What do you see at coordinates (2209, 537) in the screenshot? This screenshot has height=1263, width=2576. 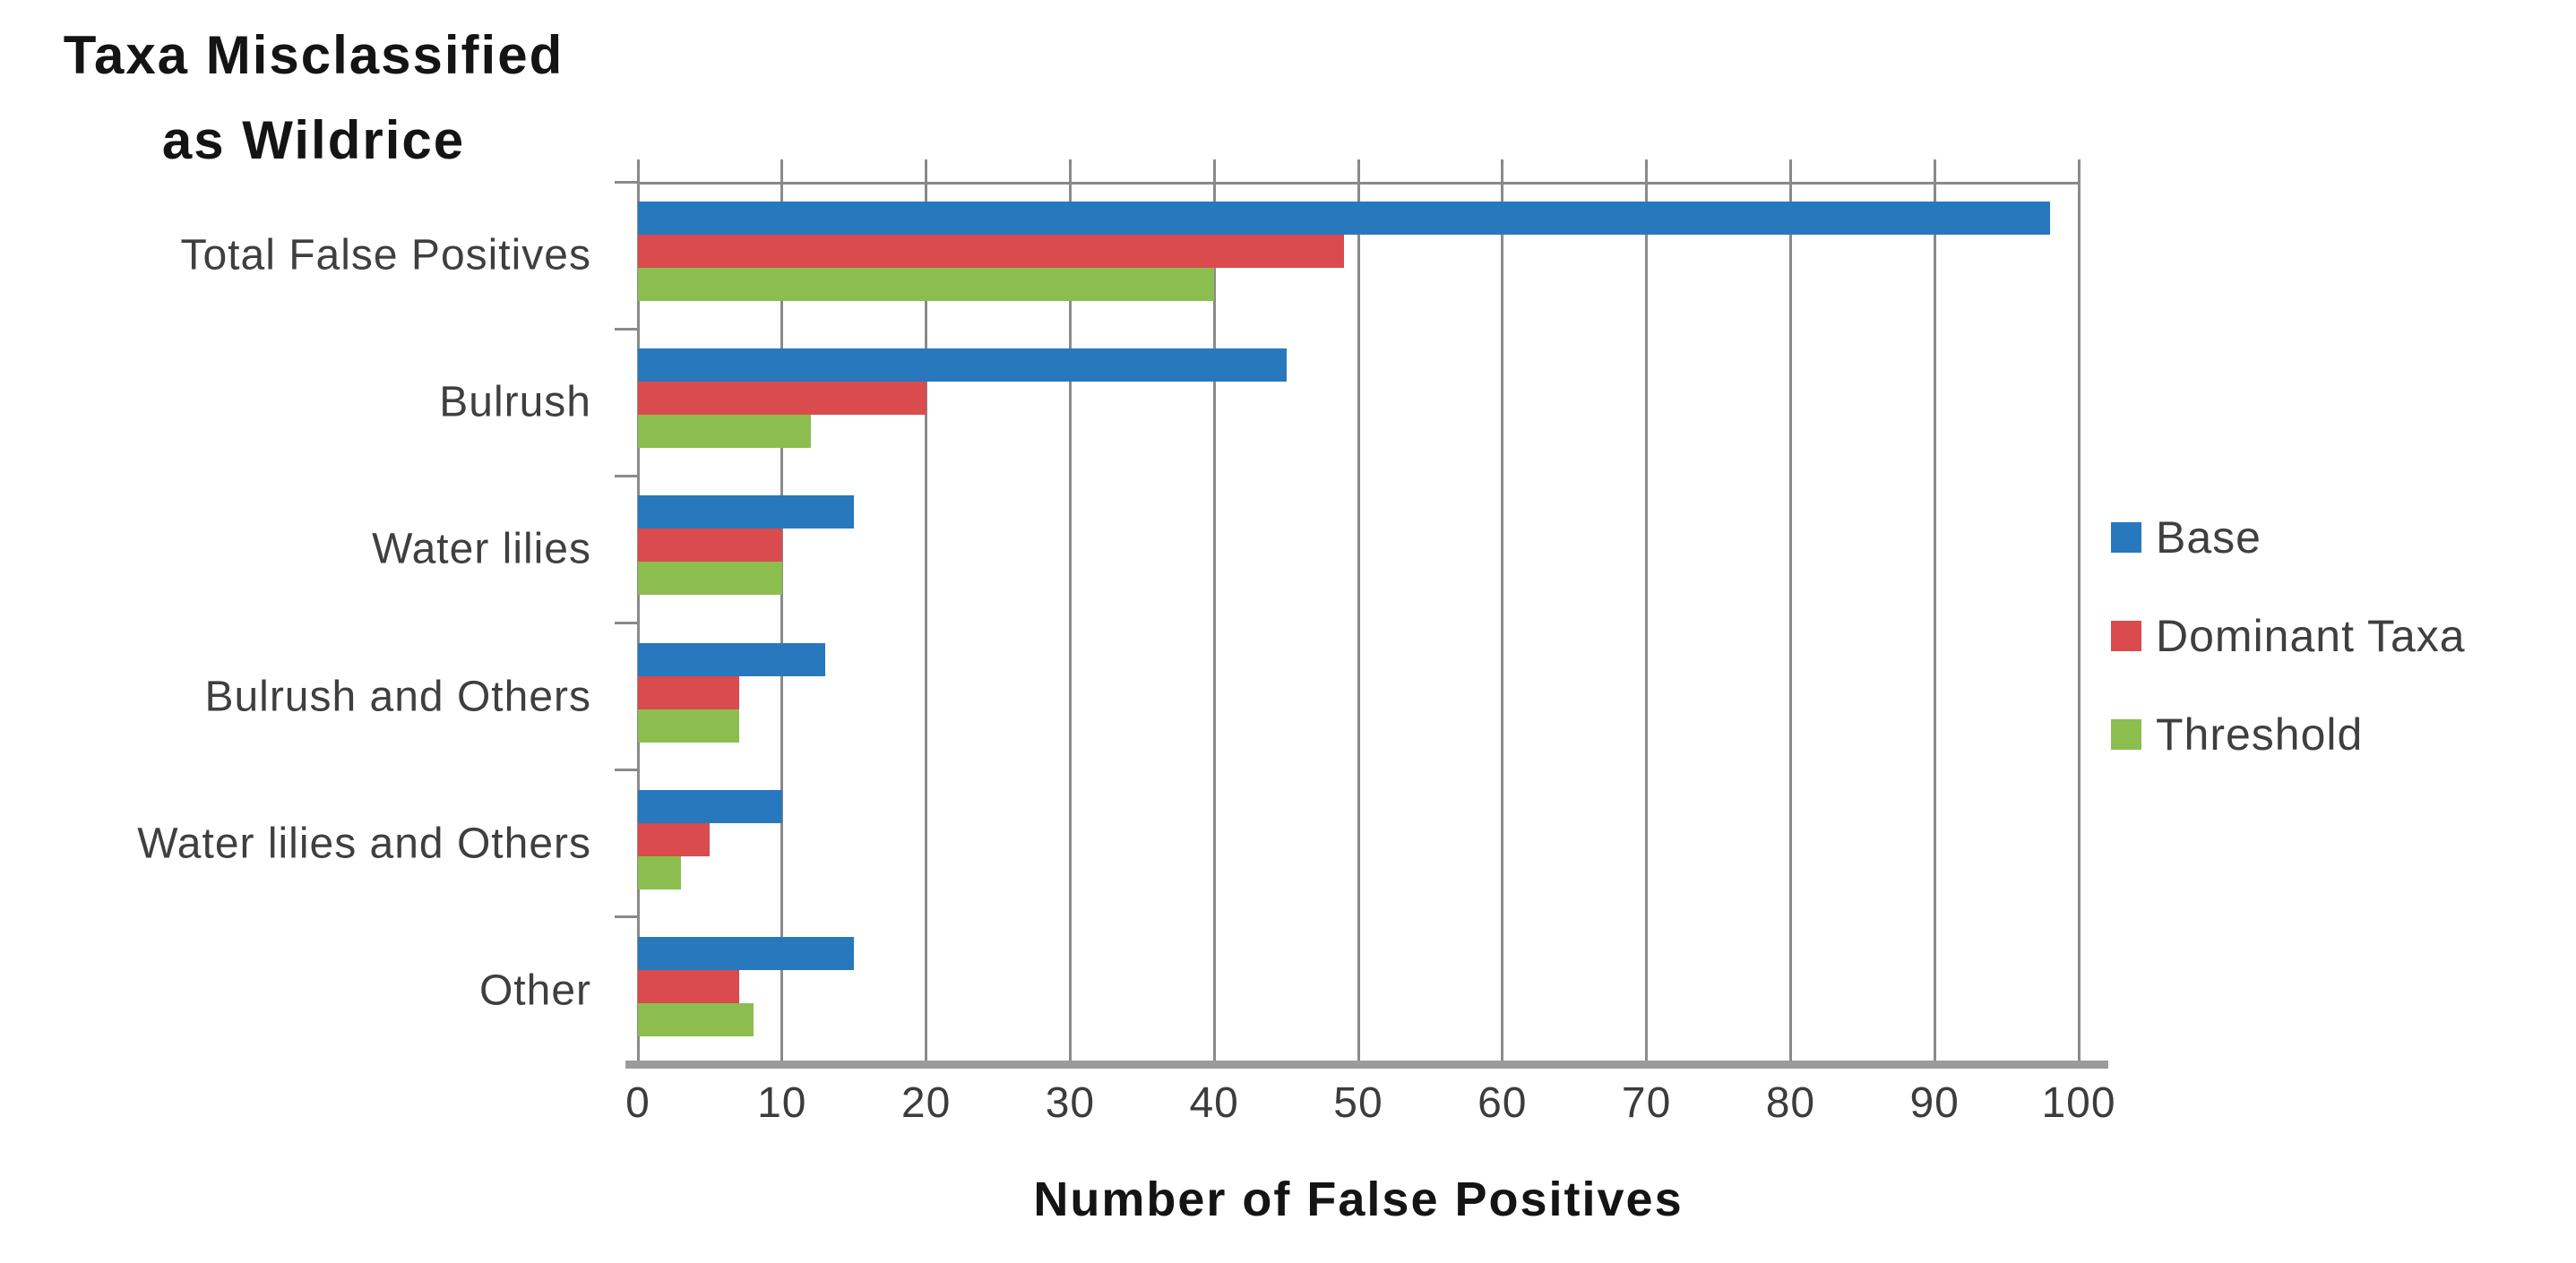 I see `legend-label: Base` at bounding box center [2209, 537].